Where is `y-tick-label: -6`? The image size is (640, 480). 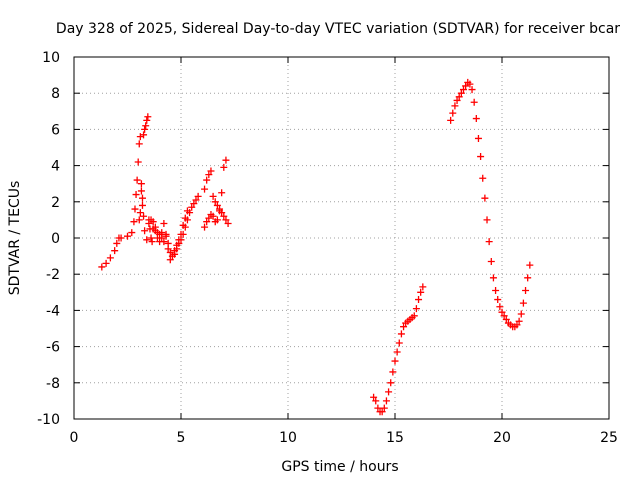
y-tick-label: -6 is located at coordinates (53, 348).